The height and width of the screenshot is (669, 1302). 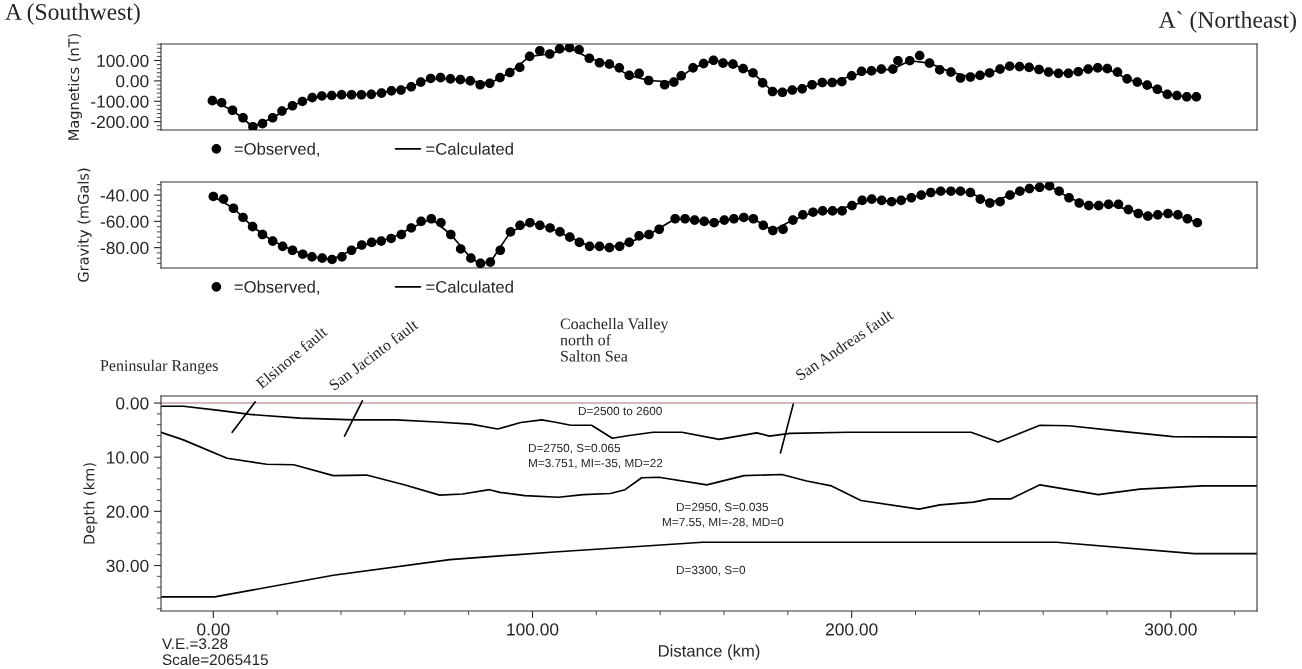 I want to click on annotation: D=2500 to 2600, so click(x=620, y=411).